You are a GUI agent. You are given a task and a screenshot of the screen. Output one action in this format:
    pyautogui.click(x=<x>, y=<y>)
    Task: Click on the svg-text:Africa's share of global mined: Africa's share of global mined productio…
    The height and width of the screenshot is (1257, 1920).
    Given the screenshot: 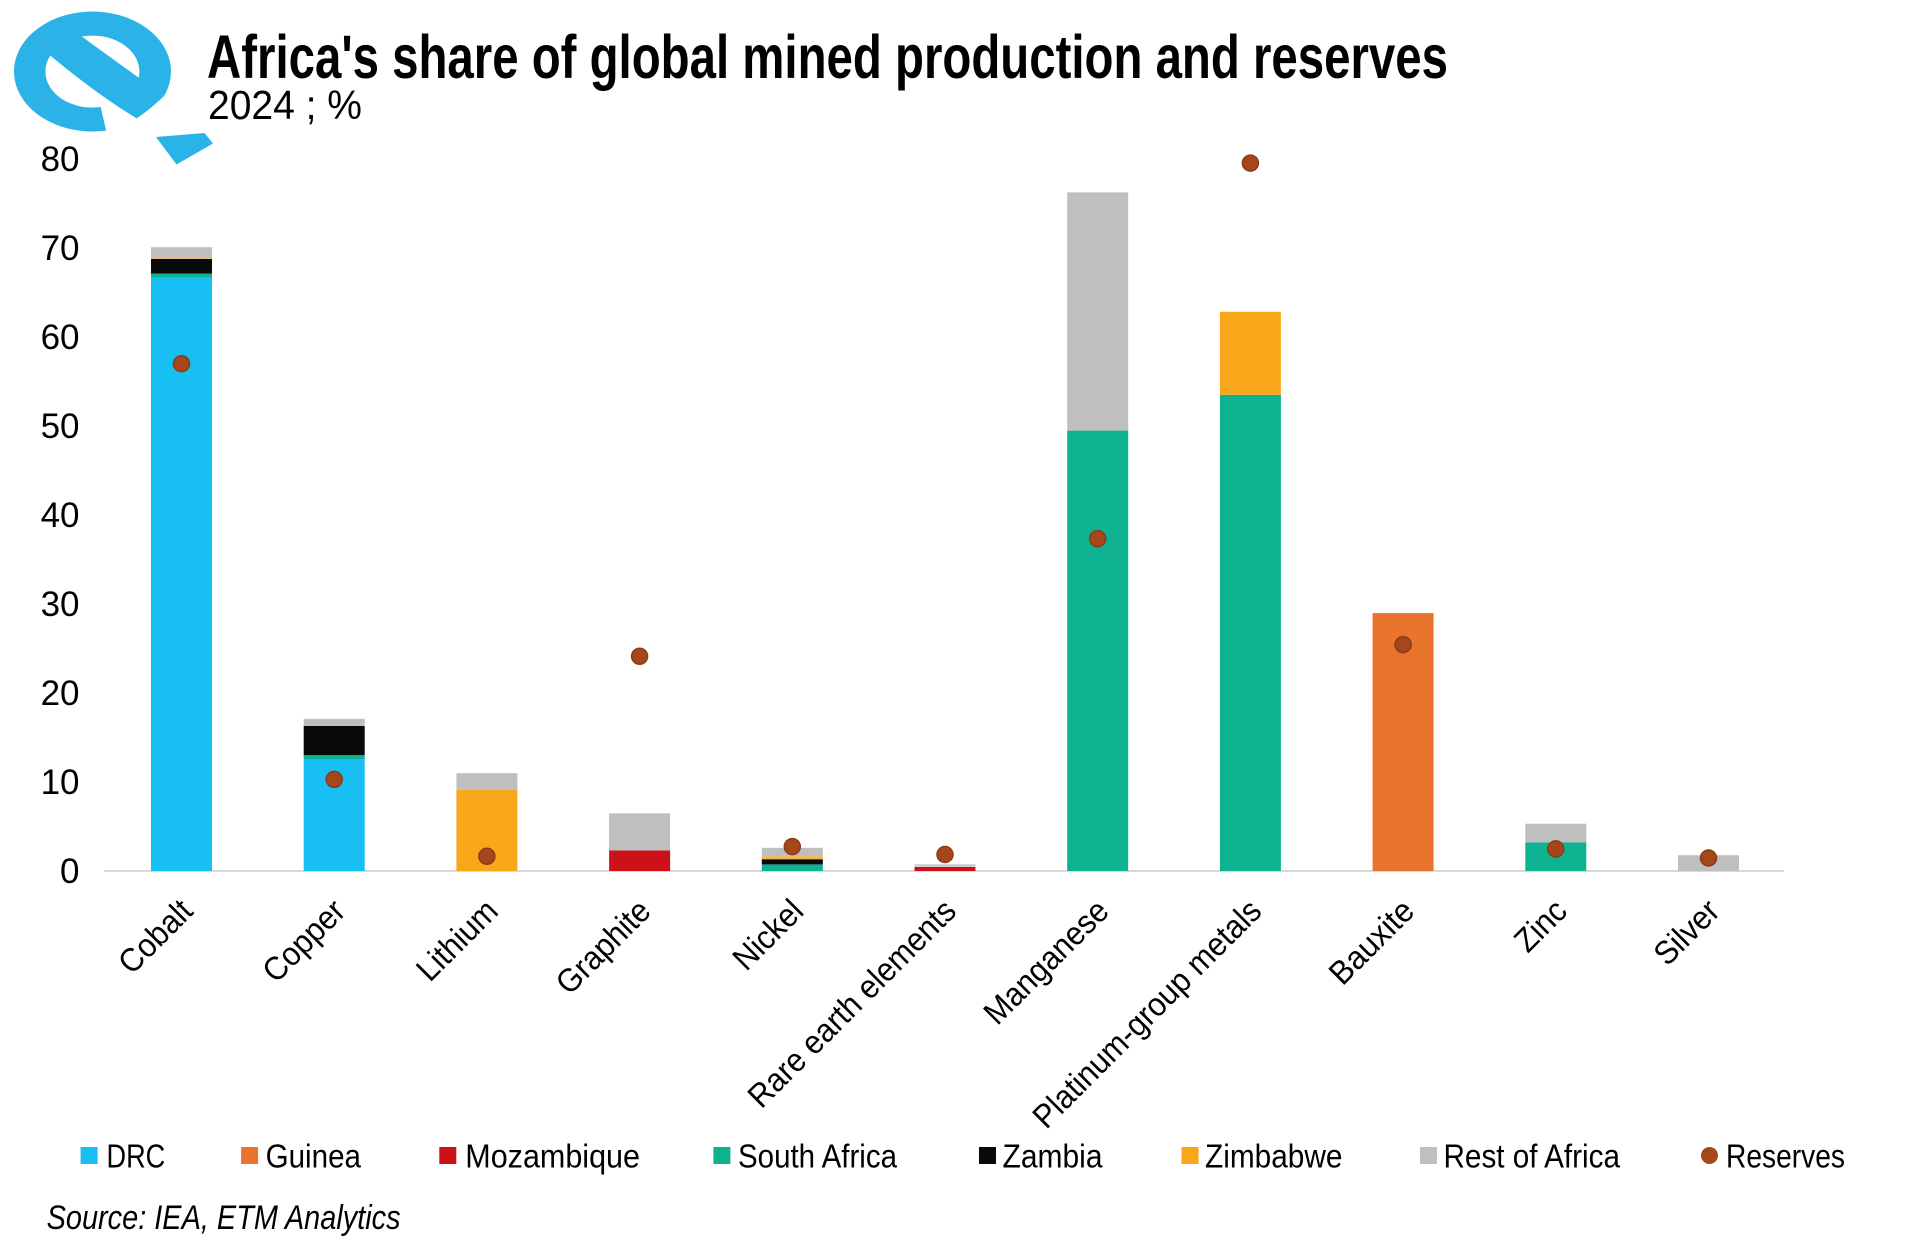 What is the action you would take?
    pyautogui.click(x=827, y=57)
    